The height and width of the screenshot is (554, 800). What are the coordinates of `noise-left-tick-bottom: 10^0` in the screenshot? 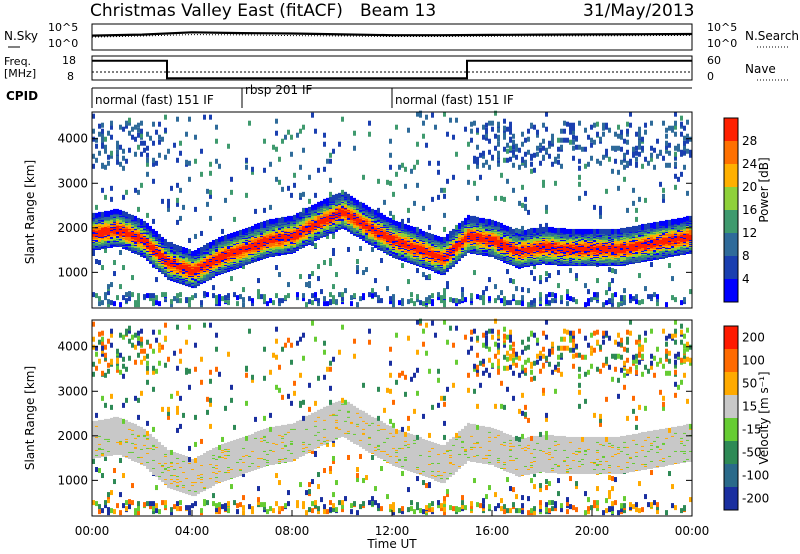 It's located at (63, 43).